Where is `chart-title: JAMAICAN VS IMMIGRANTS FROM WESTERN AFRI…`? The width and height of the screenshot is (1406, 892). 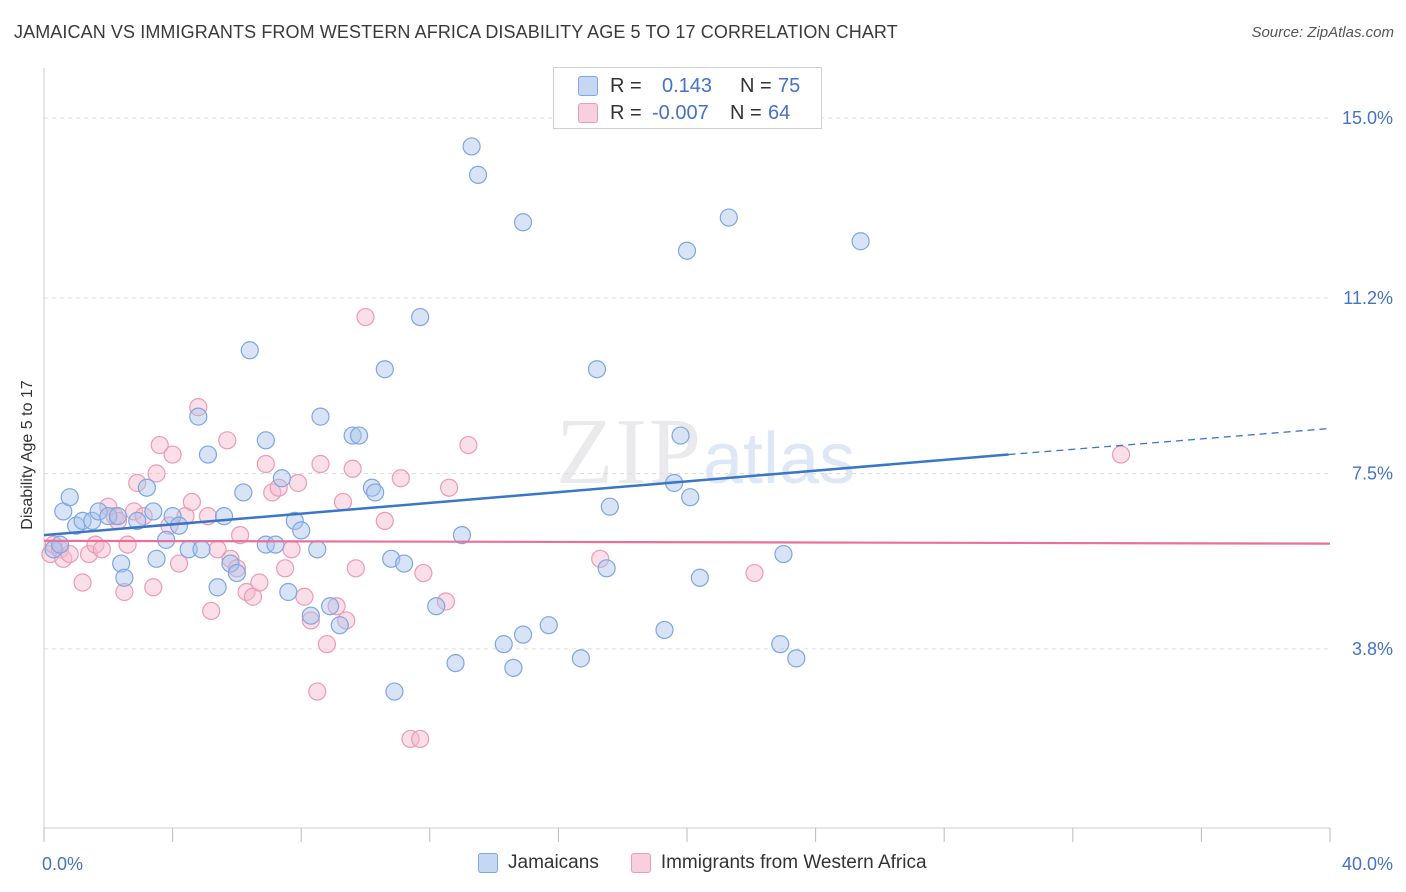
chart-title: JAMAICAN VS IMMIGRANTS FROM WESTERN AFRI… is located at coordinates (456, 32).